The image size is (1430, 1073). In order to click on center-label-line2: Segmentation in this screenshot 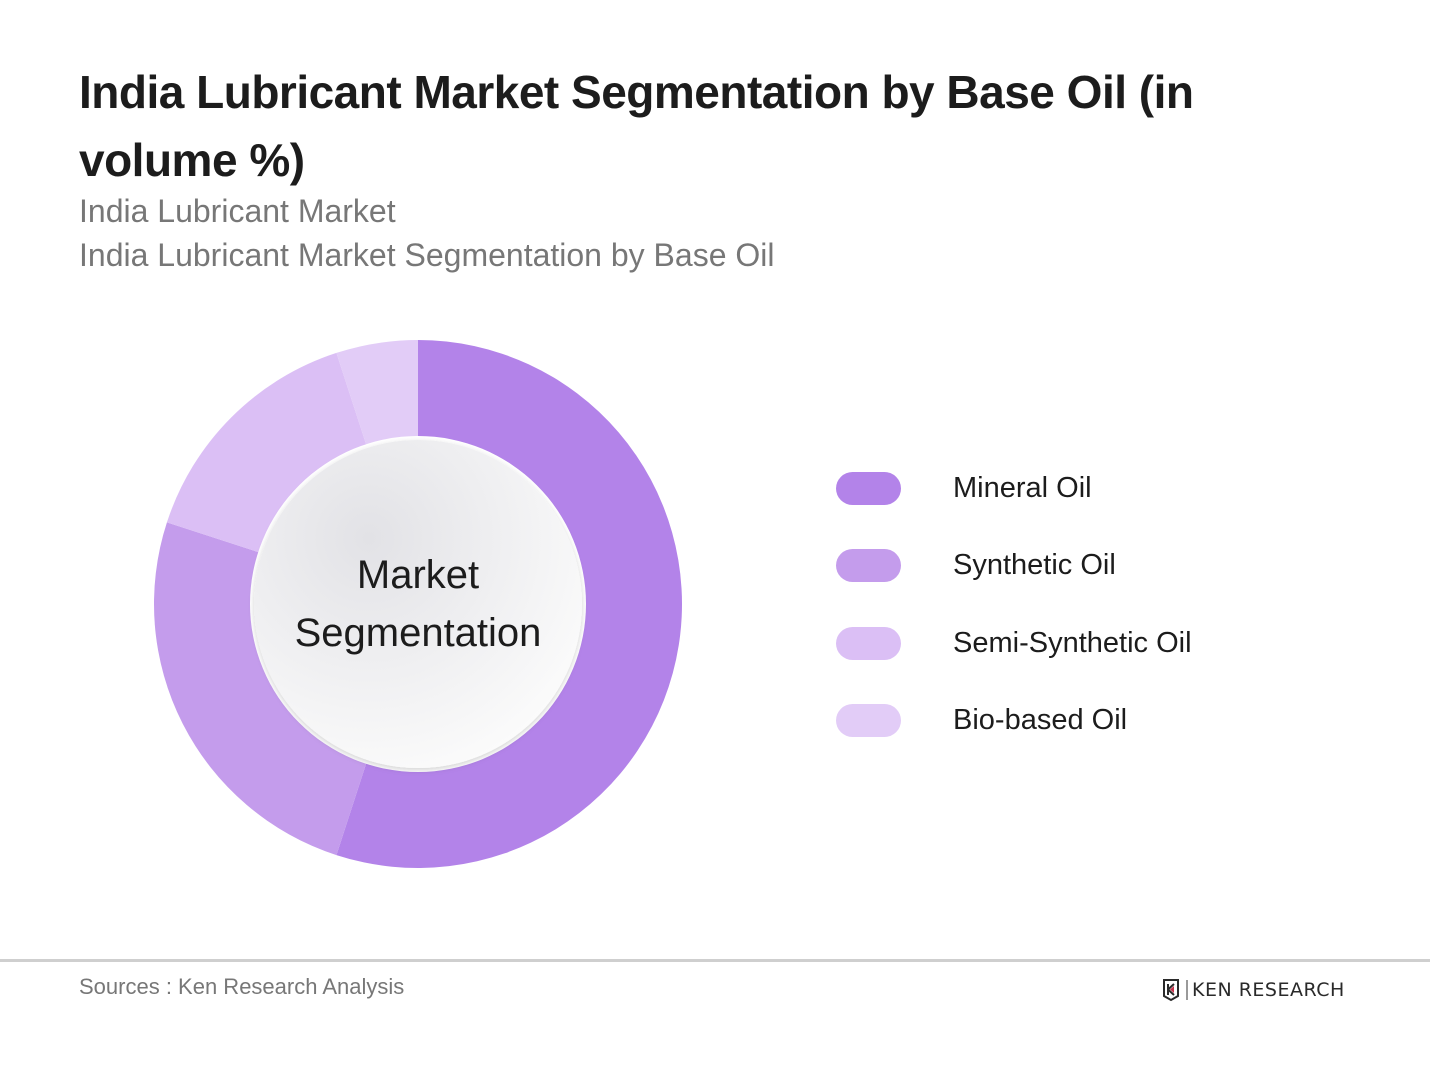, I will do `click(418, 633)`.